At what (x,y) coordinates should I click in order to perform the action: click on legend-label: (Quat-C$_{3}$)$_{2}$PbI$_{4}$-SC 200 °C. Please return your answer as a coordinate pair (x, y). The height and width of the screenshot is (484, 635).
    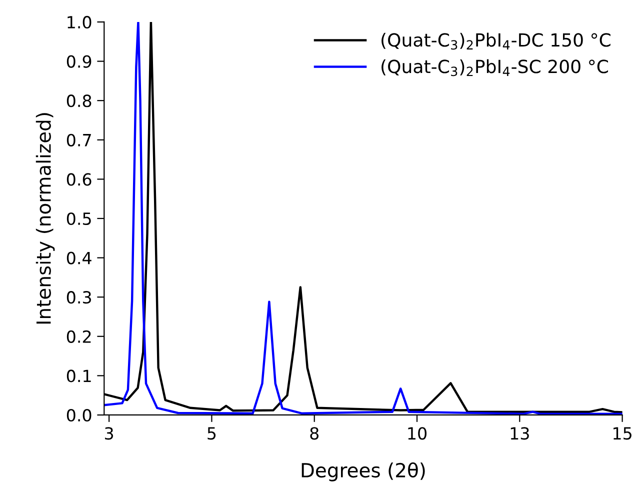
    Looking at the image, I should click on (495, 67).